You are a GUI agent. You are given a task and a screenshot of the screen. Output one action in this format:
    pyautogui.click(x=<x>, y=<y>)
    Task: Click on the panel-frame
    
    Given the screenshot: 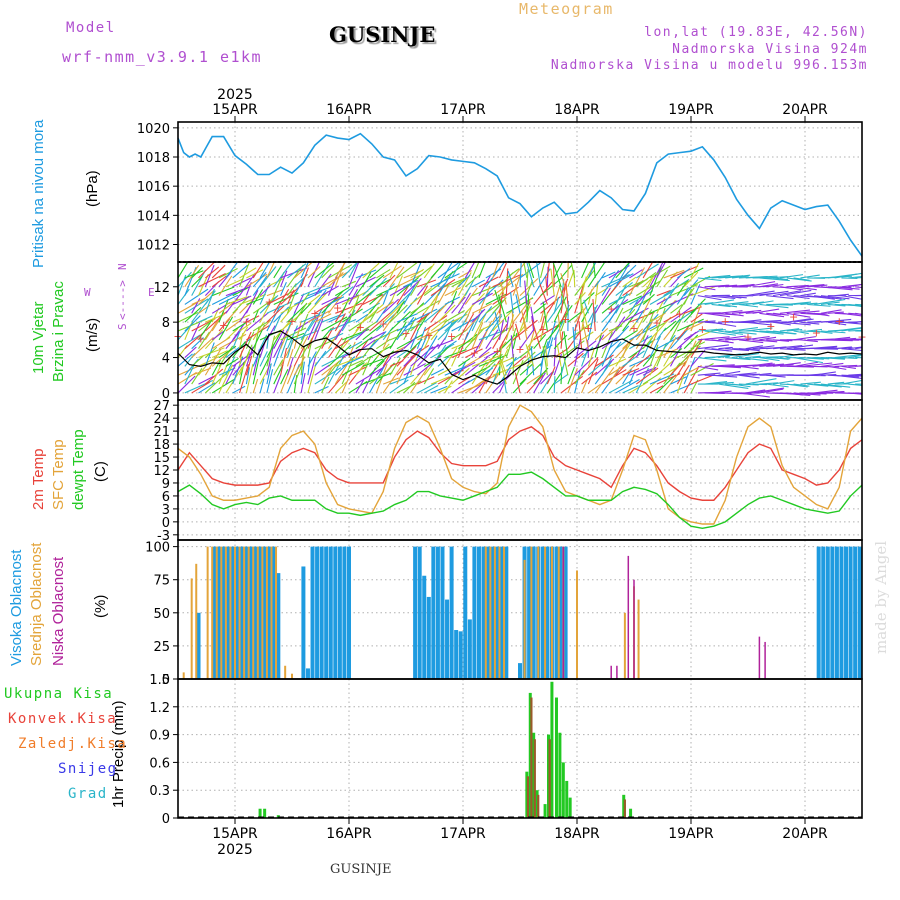 What is the action you would take?
    pyautogui.click(x=520, y=748)
    